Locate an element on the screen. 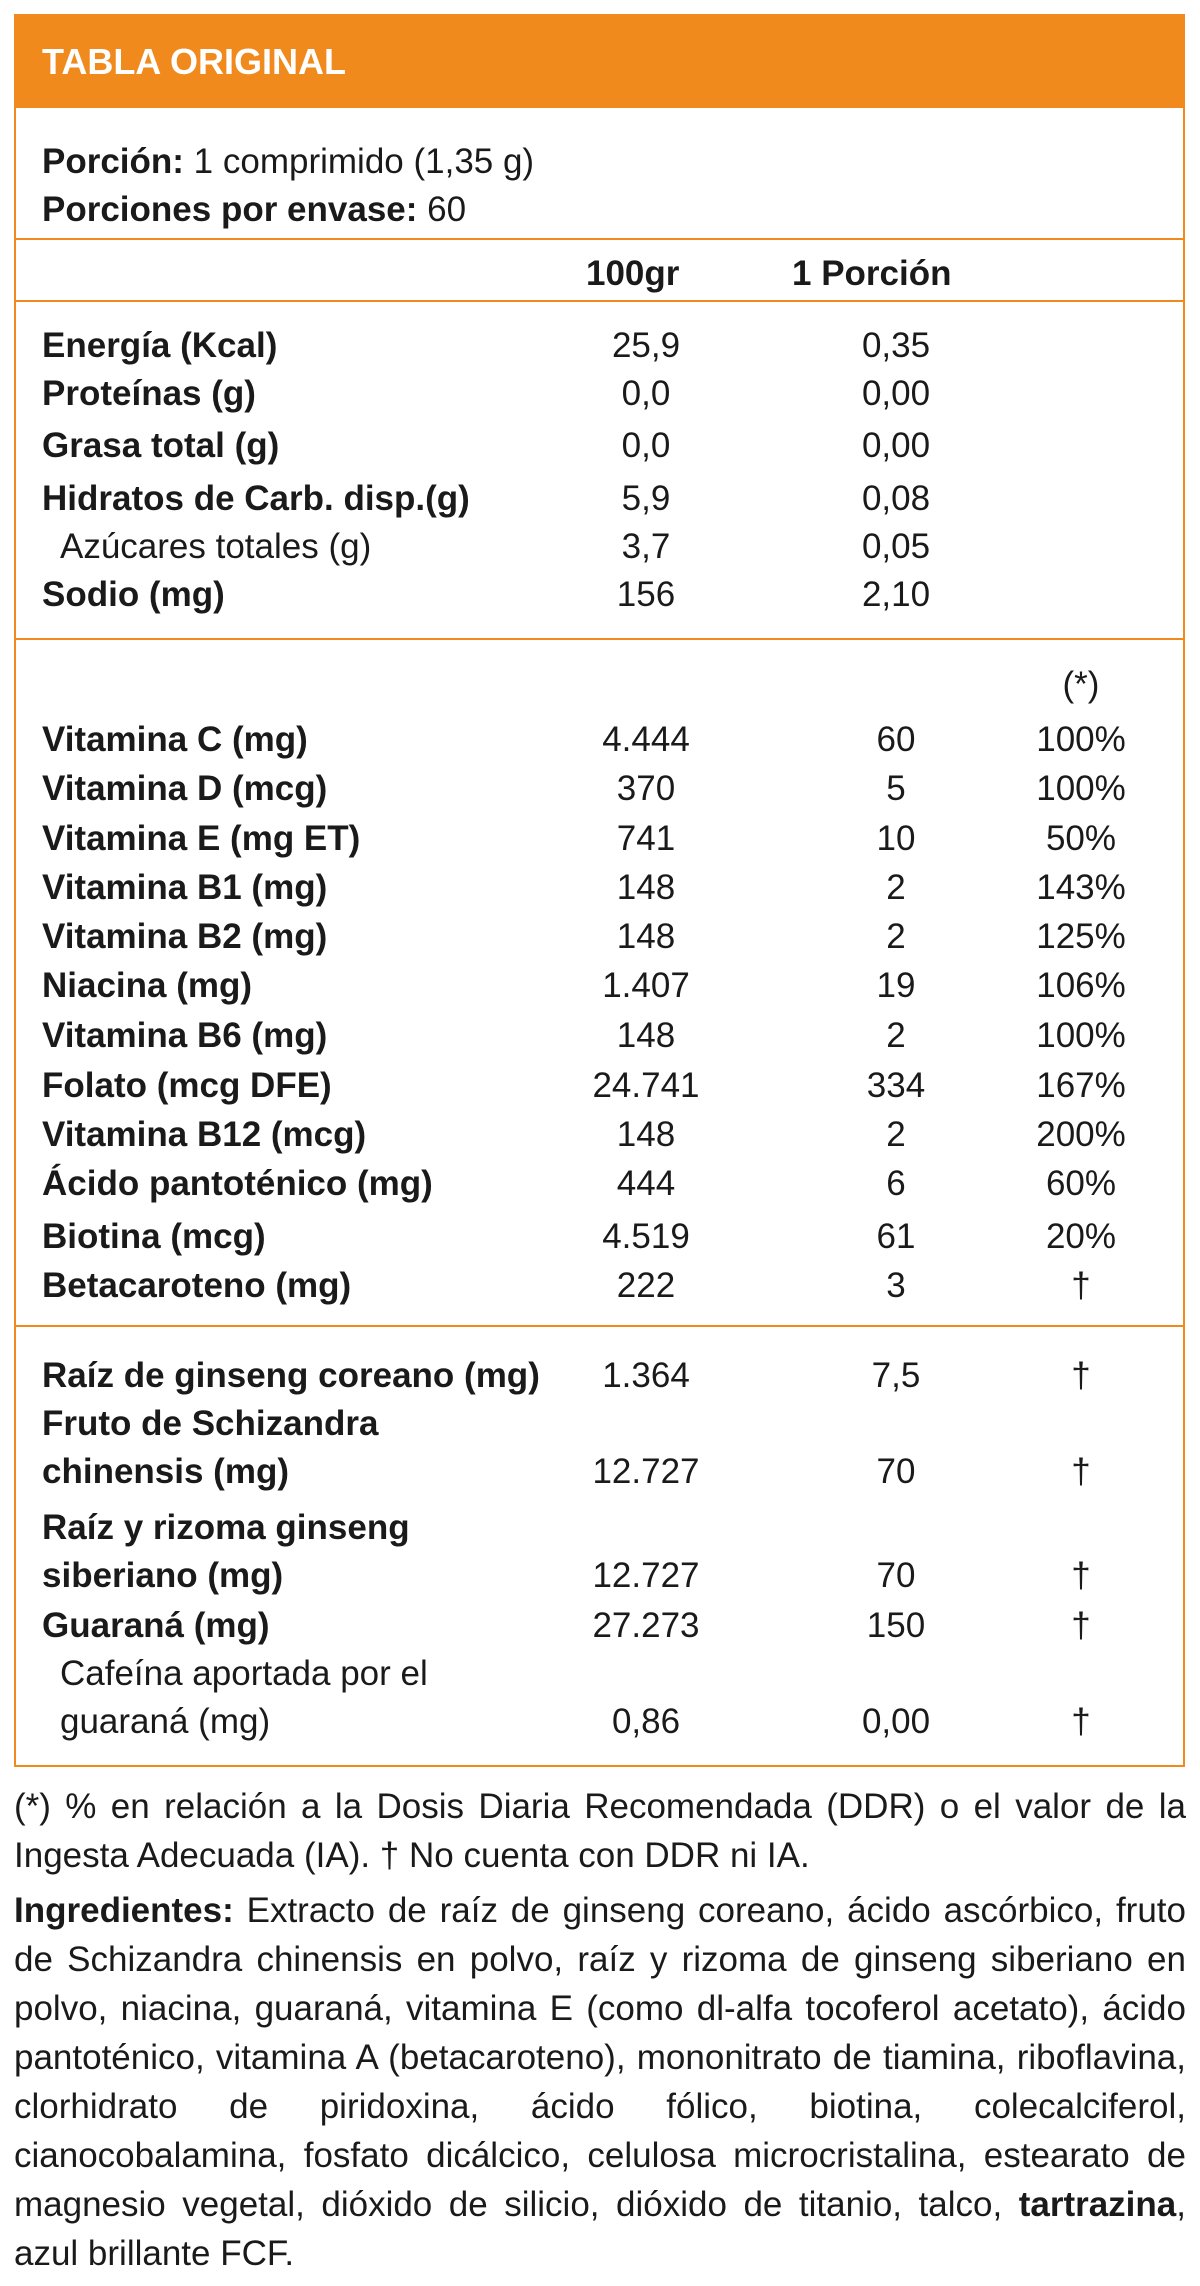 The width and height of the screenshot is (1200, 2286). nutrient-name: Proteínas (g) is located at coordinates (149, 393).